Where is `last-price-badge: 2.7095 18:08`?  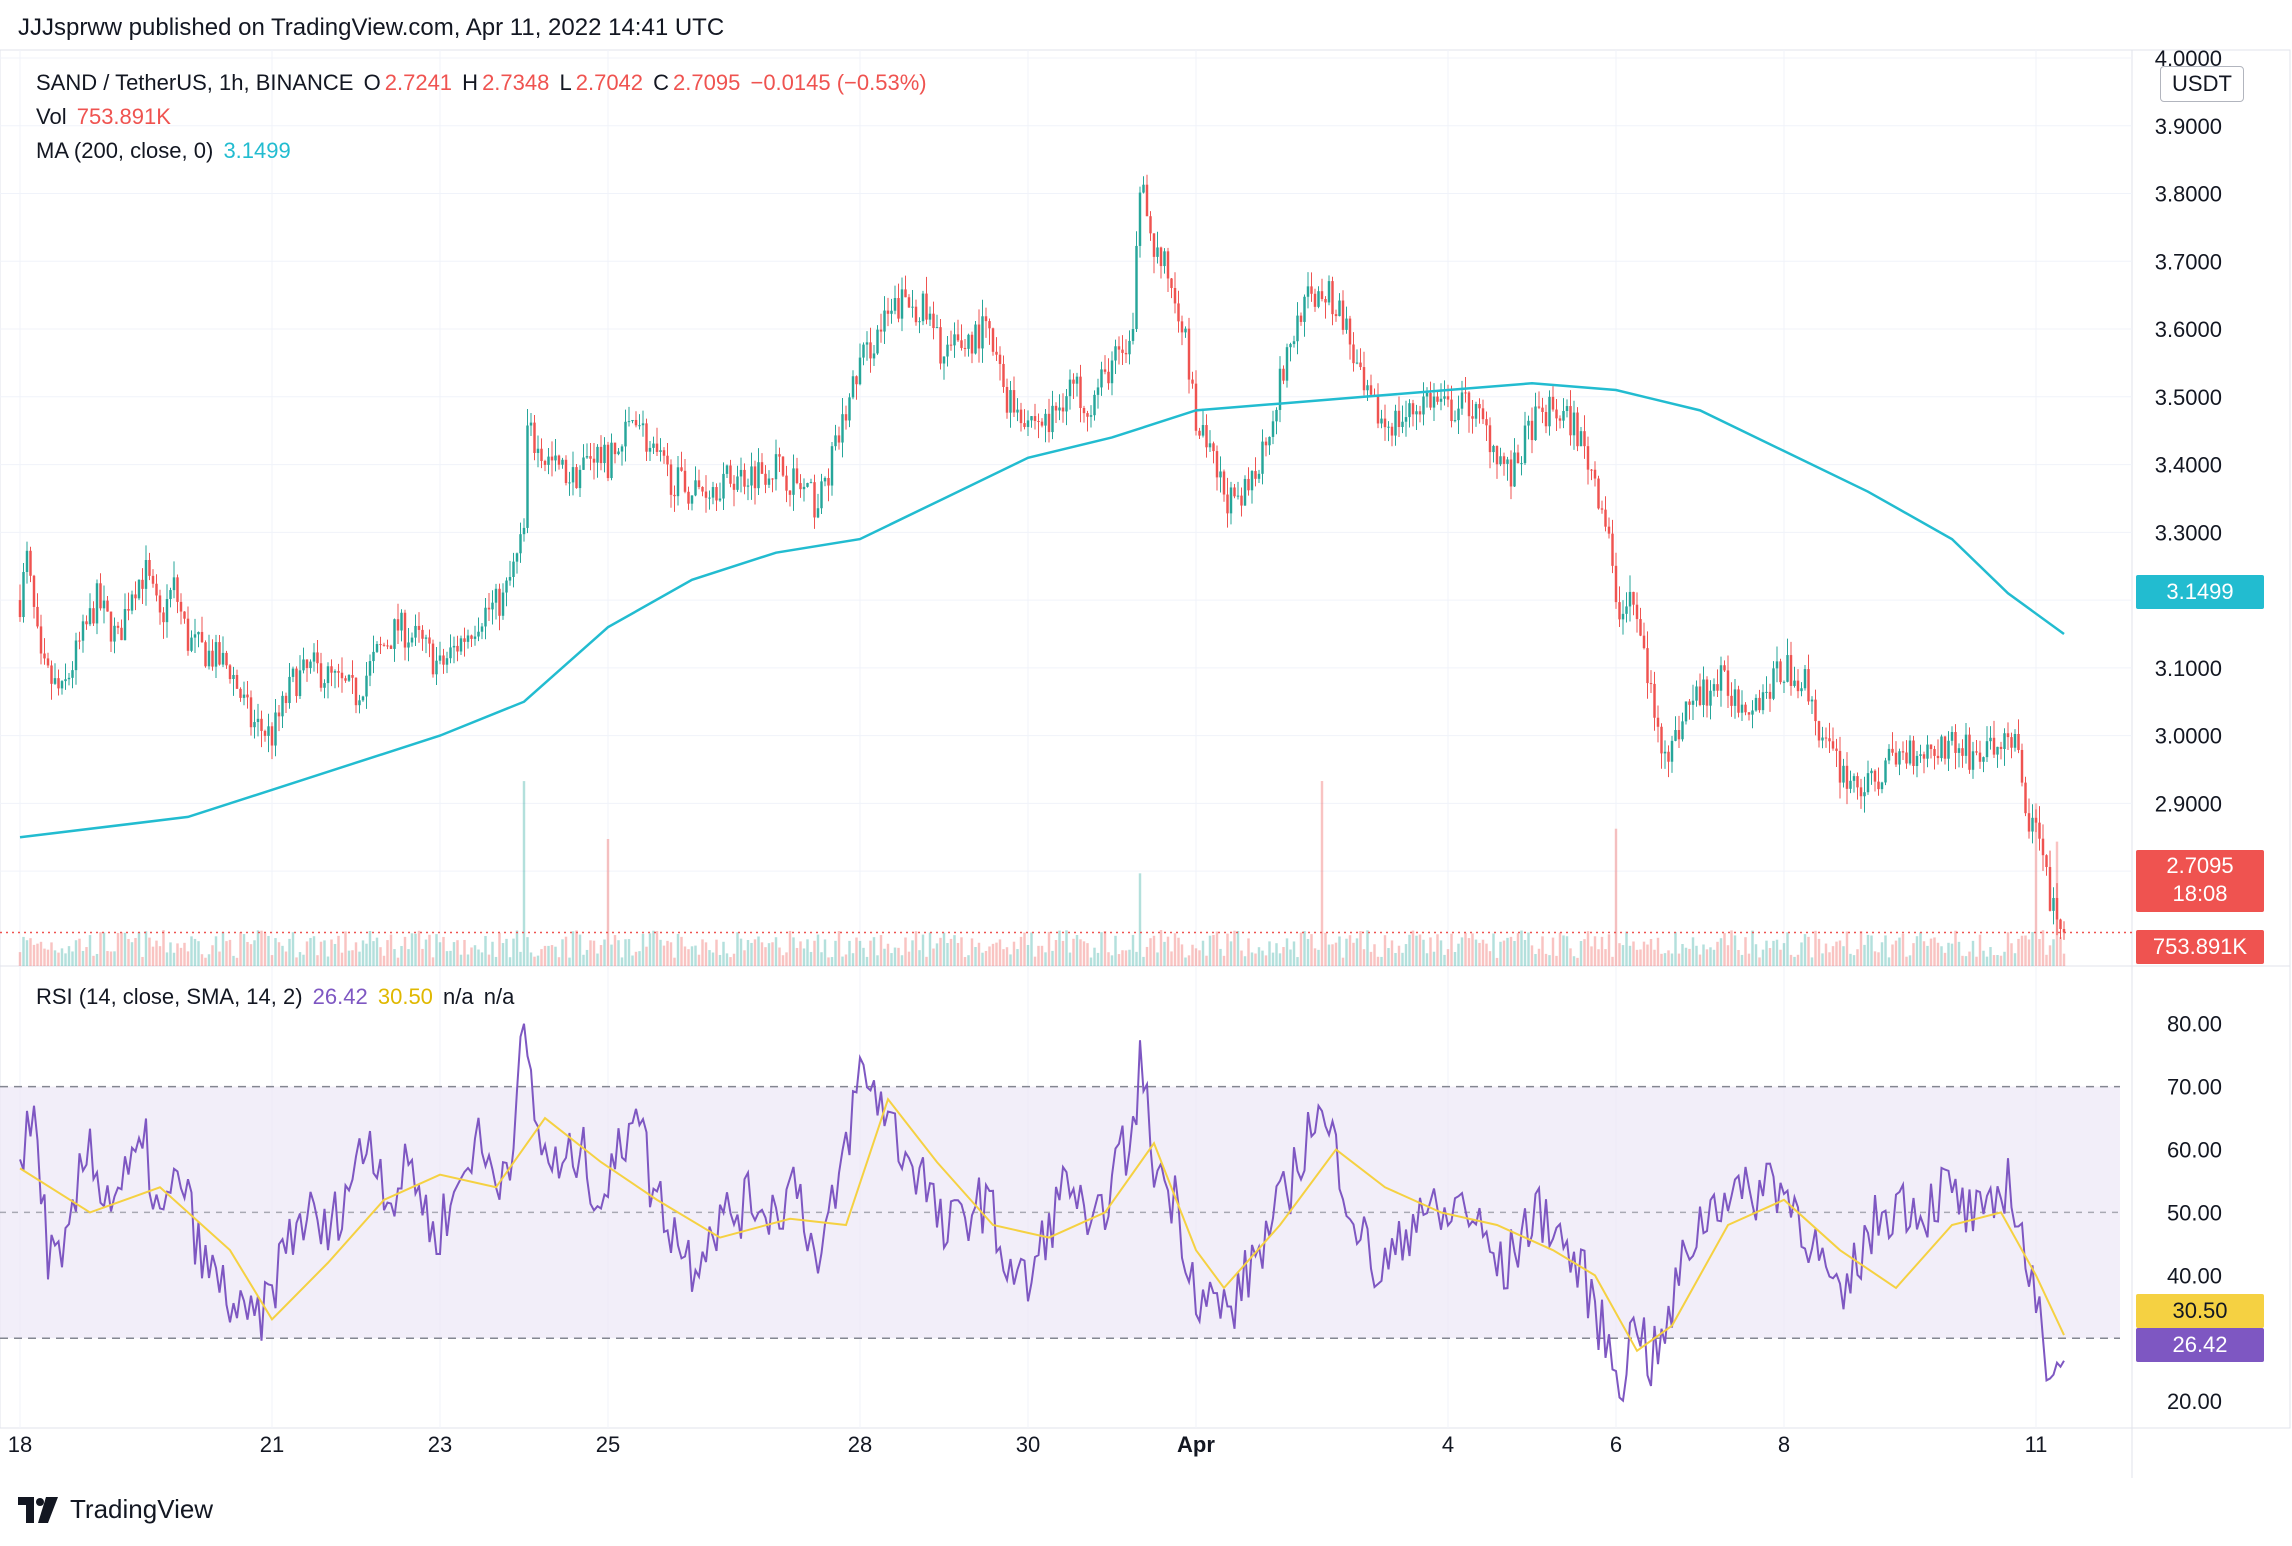
last-price-badge: 2.7095 18:08 is located at coordinates (2200, 881).